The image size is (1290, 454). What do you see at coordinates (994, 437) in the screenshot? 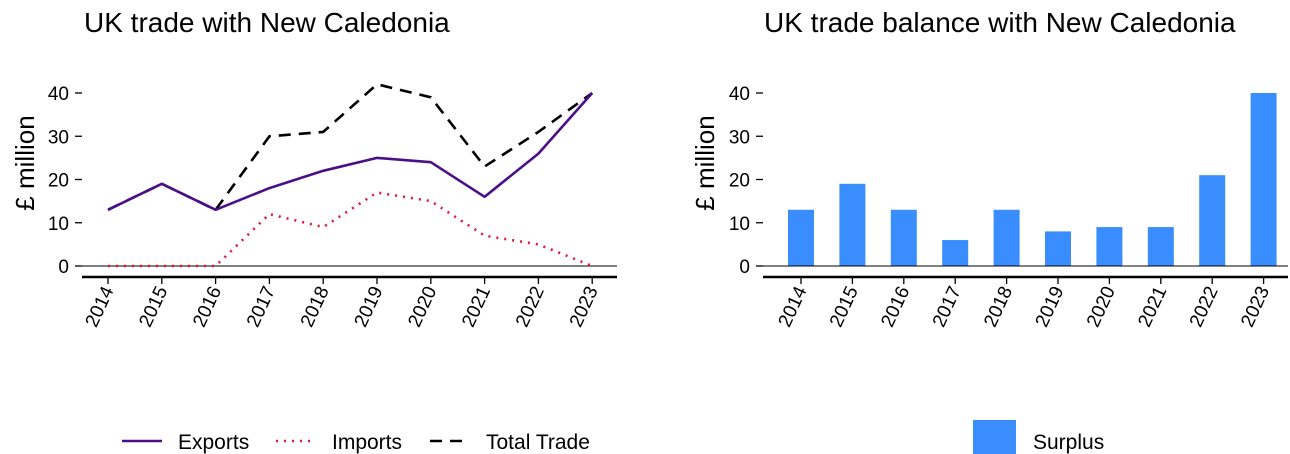
I see `legend-key` at bounding box center [994, 437].